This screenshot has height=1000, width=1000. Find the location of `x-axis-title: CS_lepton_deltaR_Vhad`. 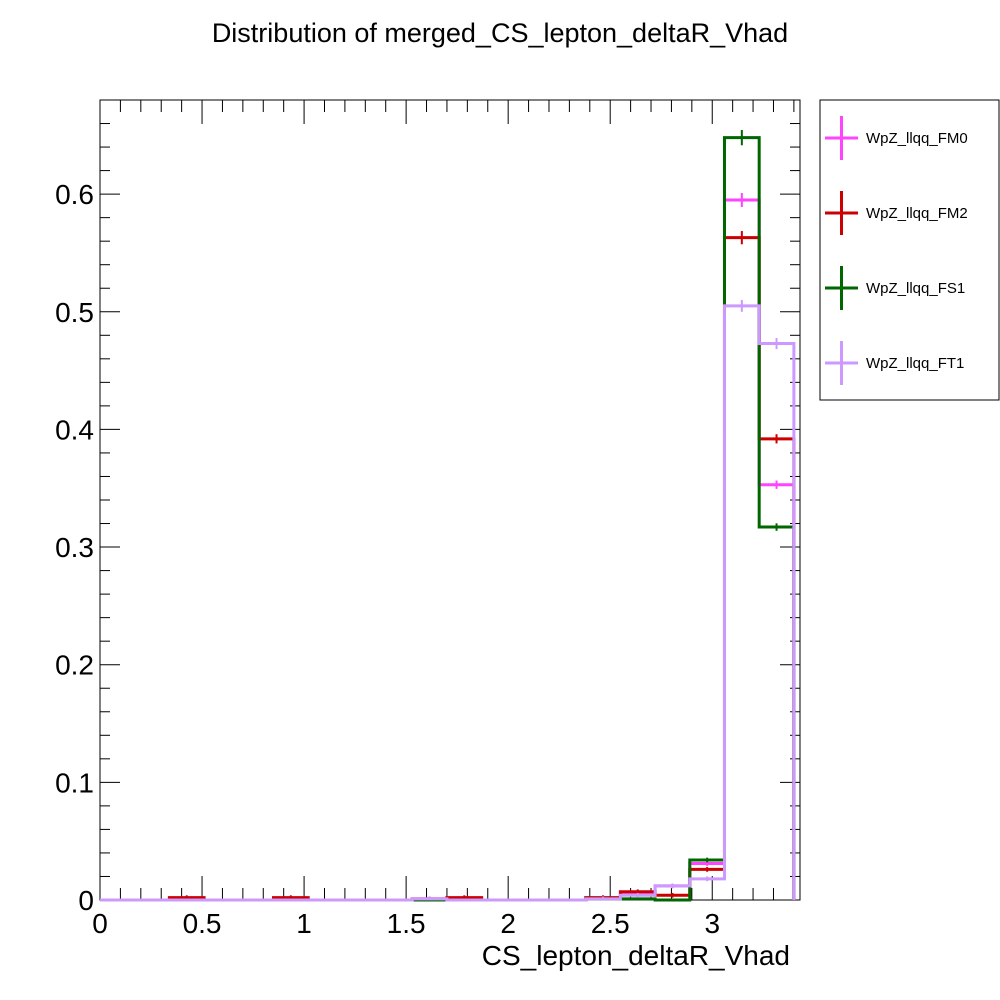

x-axis-title: CS_lepton_deltaR_Vhad is located at coordinates (636, 955).